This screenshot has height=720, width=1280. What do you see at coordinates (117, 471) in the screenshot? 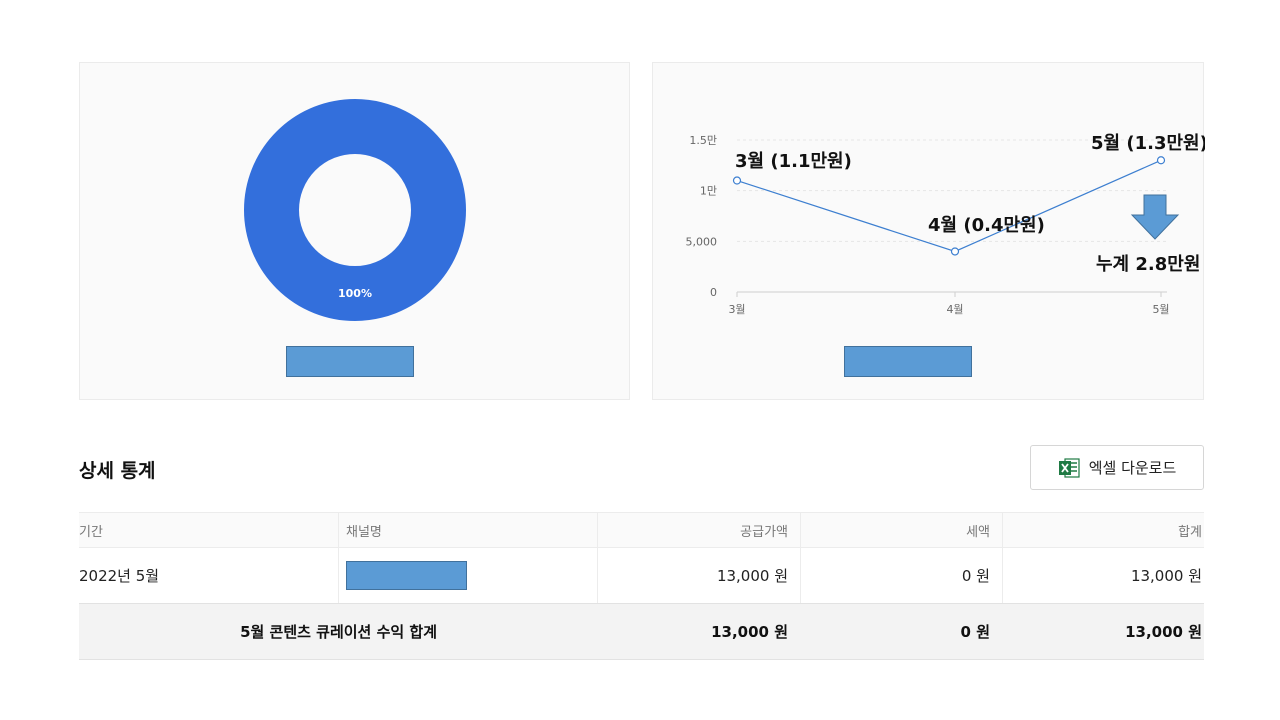
I see `section-title: 상세 통계` at bounding box center [117, 471].